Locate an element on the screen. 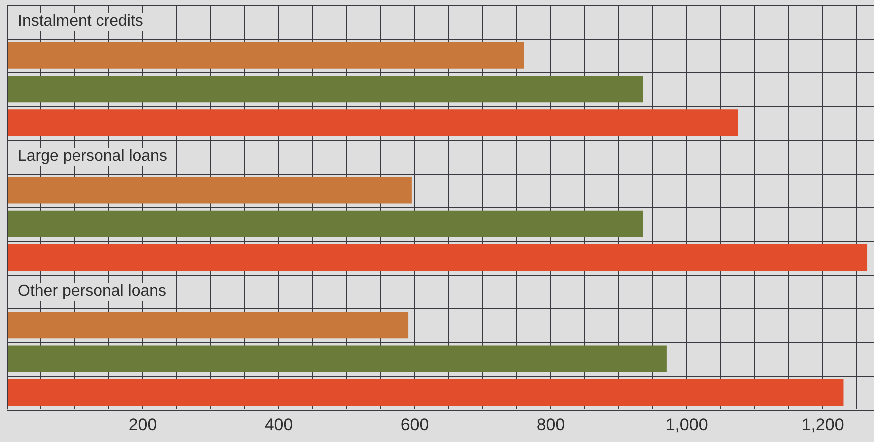 Image resolution: width=874 pixels, height=442 pixels. x-tick-label: 400 is located at coordinates (279, 424).